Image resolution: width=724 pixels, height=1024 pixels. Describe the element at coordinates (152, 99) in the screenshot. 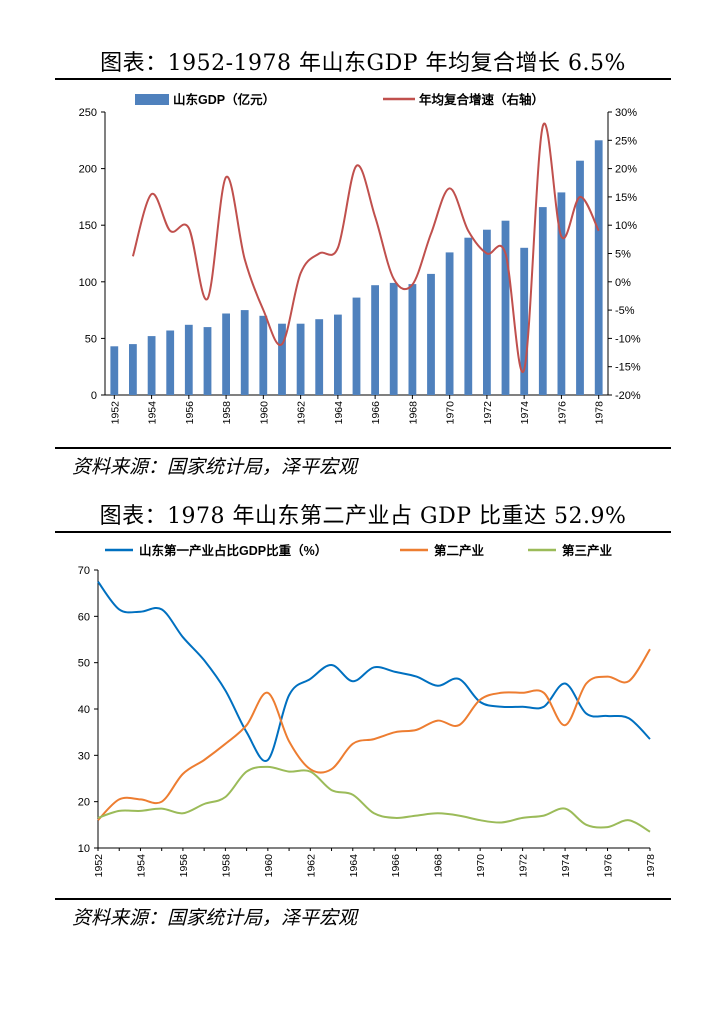

I see `chart1-legend-gdp-swatch` at that location.